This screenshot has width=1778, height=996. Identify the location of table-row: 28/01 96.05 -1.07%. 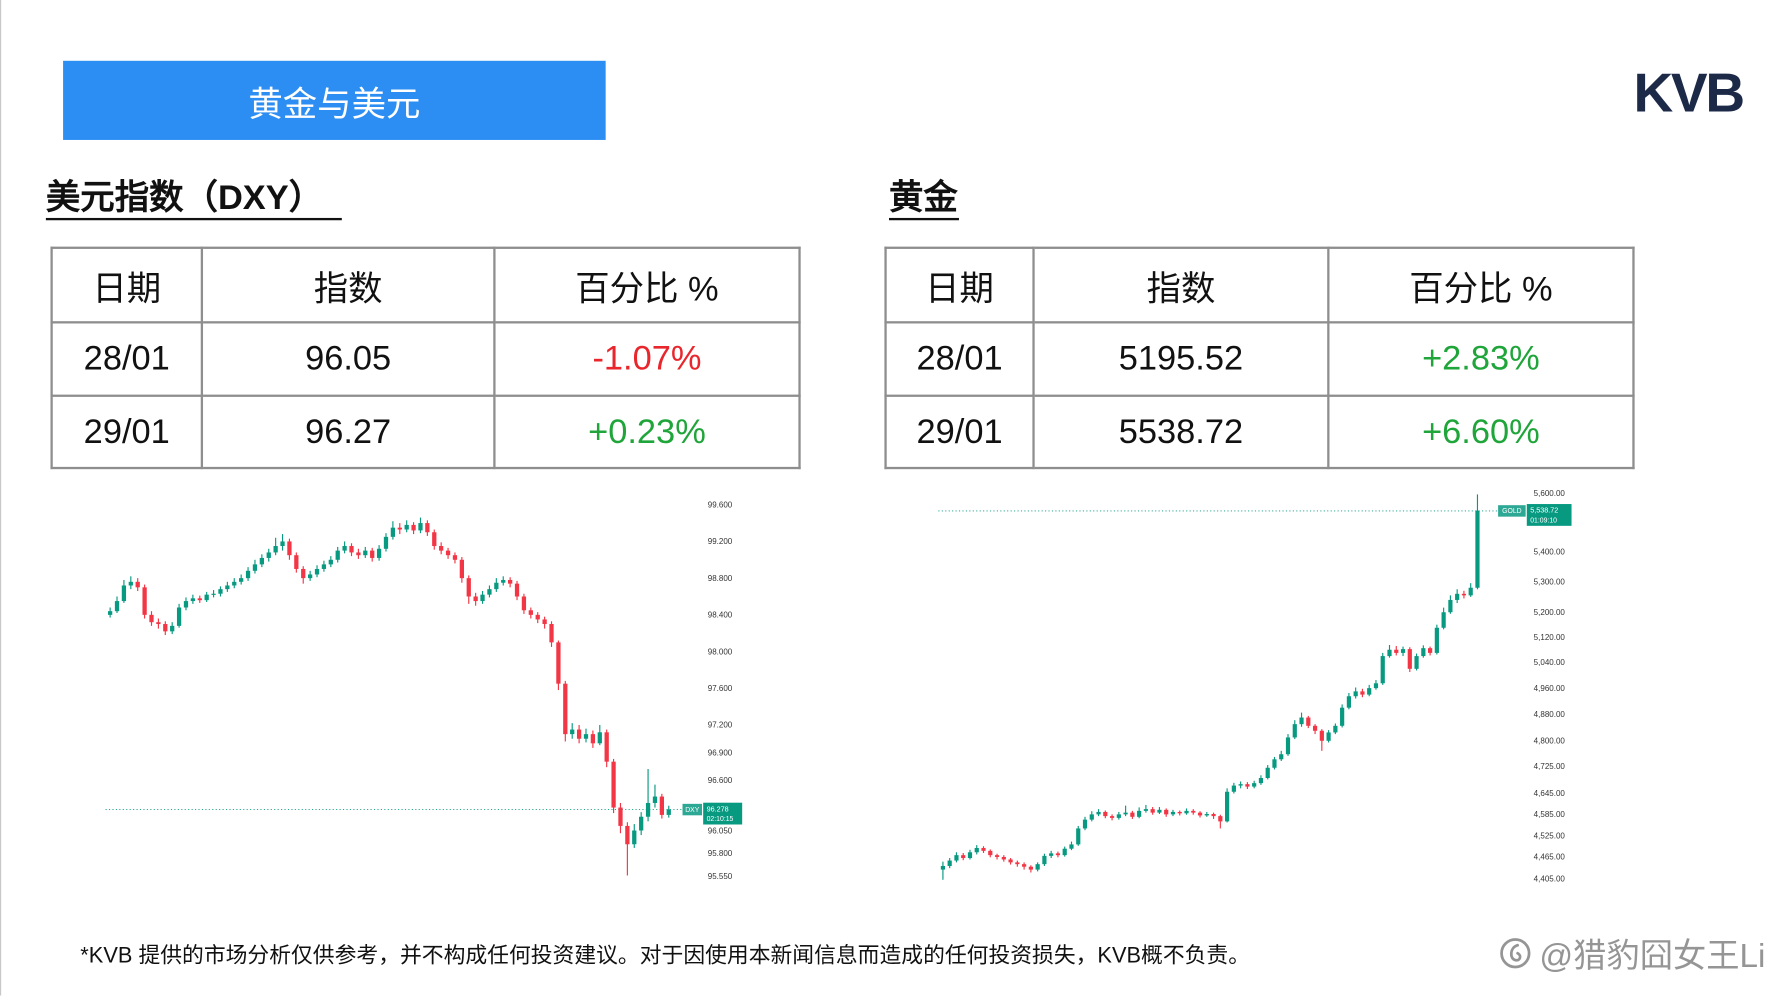
(425, 359).